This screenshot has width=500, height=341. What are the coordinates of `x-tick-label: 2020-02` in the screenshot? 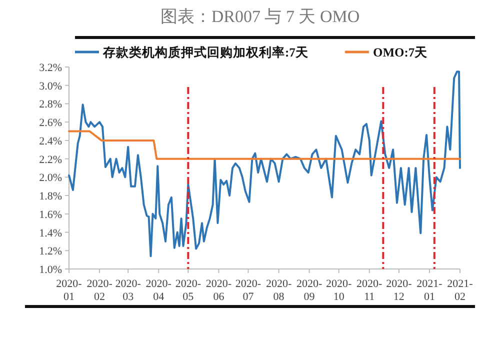 It's located at (99, 290).